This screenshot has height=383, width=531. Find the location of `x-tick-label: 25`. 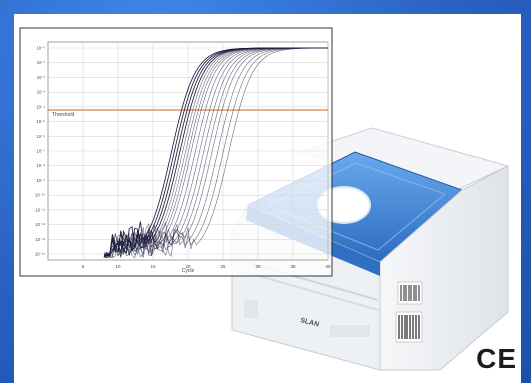

x-tick-label: 25 is located at coordinates (223, 266).